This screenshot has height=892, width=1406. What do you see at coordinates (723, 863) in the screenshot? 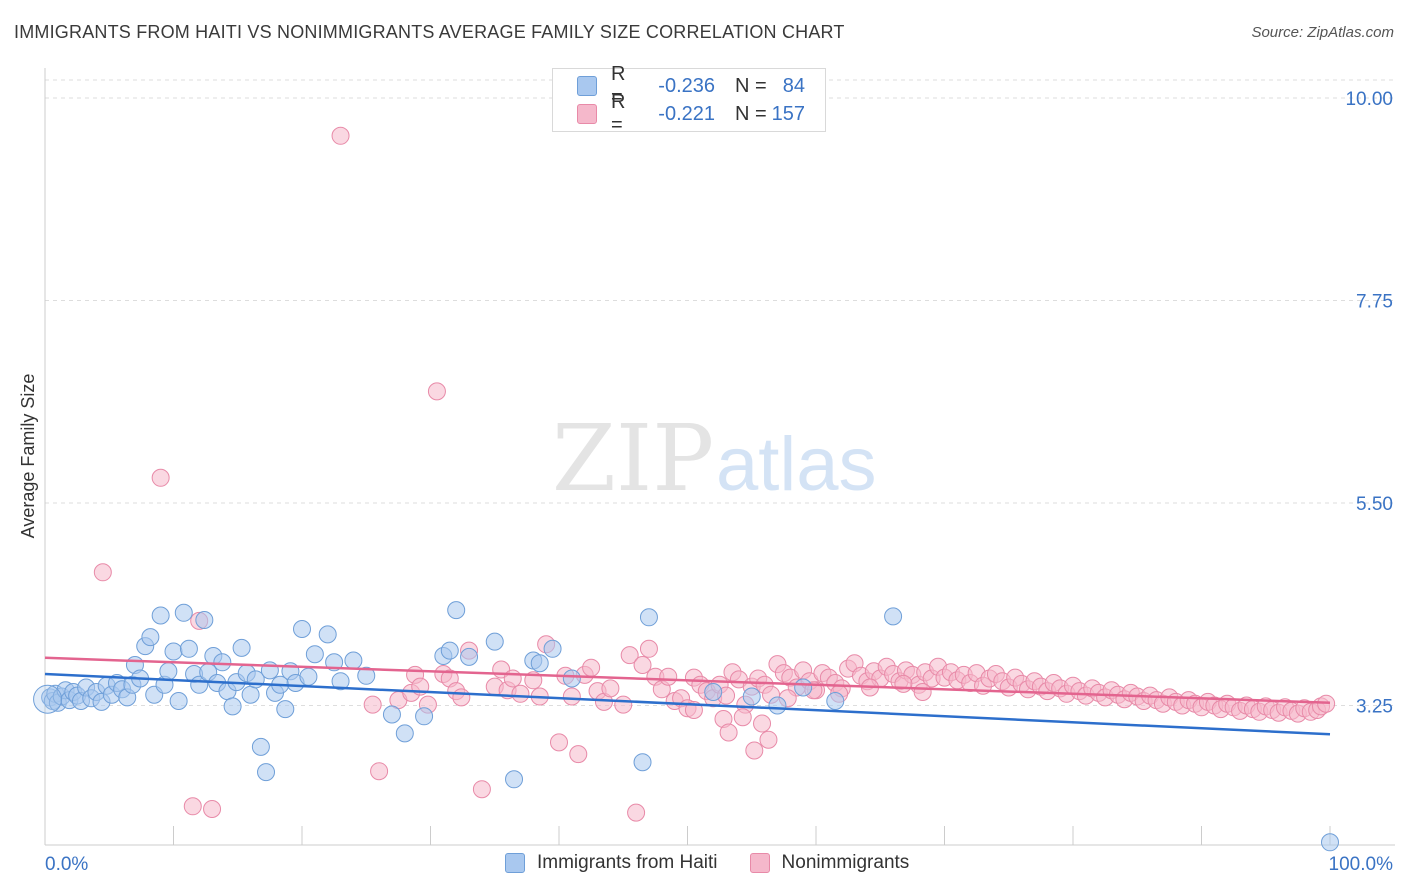
I see `series-legend: Immigrants from Haiti Nonimmigrants` at bounding box center [723, 863].